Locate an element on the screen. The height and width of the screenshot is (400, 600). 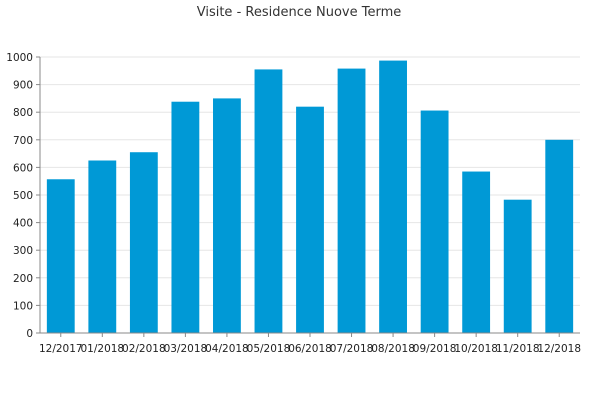
x-tick-label: 11/2018 is located at coordinates (518, 349).